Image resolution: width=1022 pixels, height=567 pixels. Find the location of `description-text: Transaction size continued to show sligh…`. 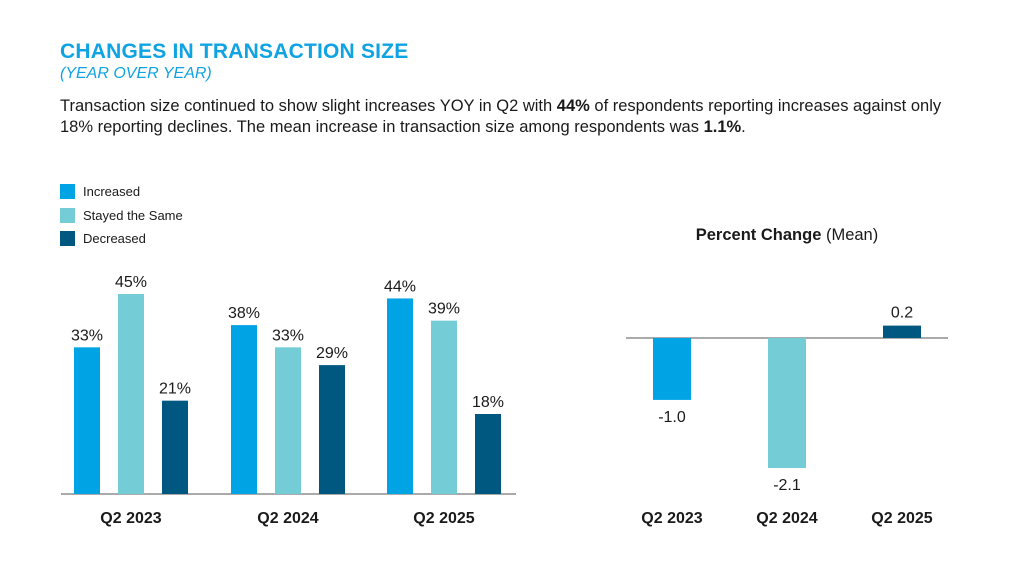

description-text: Transaction size continued to show sligh… is located at coordinates (515, 117).